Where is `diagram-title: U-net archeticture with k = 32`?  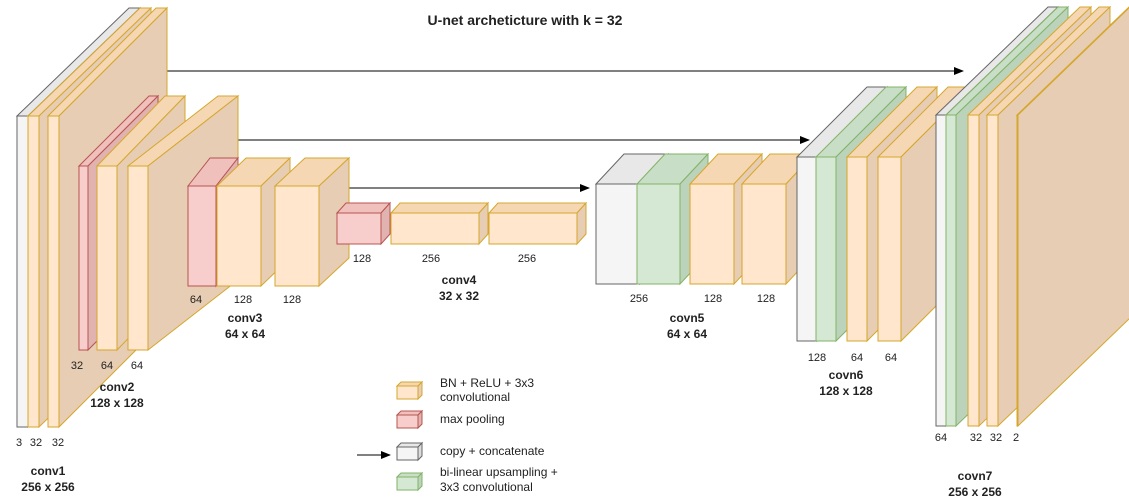 diagram-title: U-net archeticture with k = 32 is located at coordinates (525, 20).